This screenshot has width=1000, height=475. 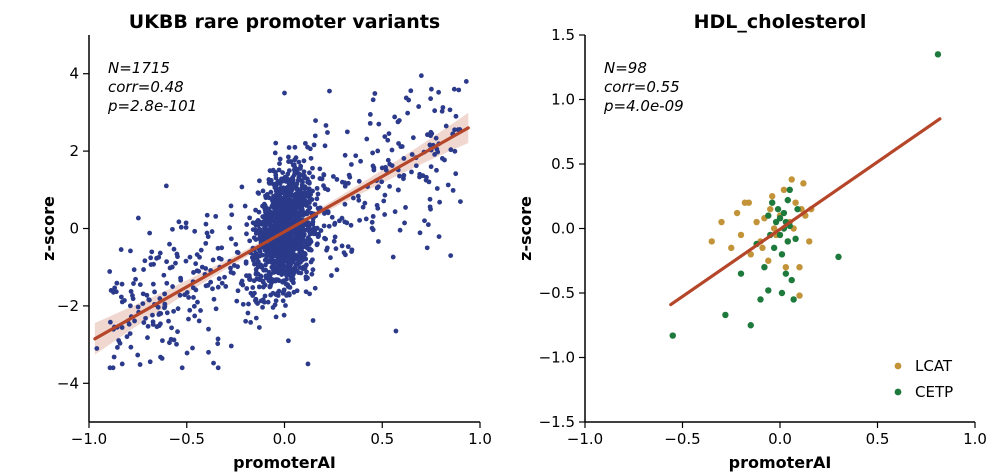 What do you see at coordinates (923, 379) in the screenshot?
I see `legend: LCAT CETP` at bounding box center [923, 379].